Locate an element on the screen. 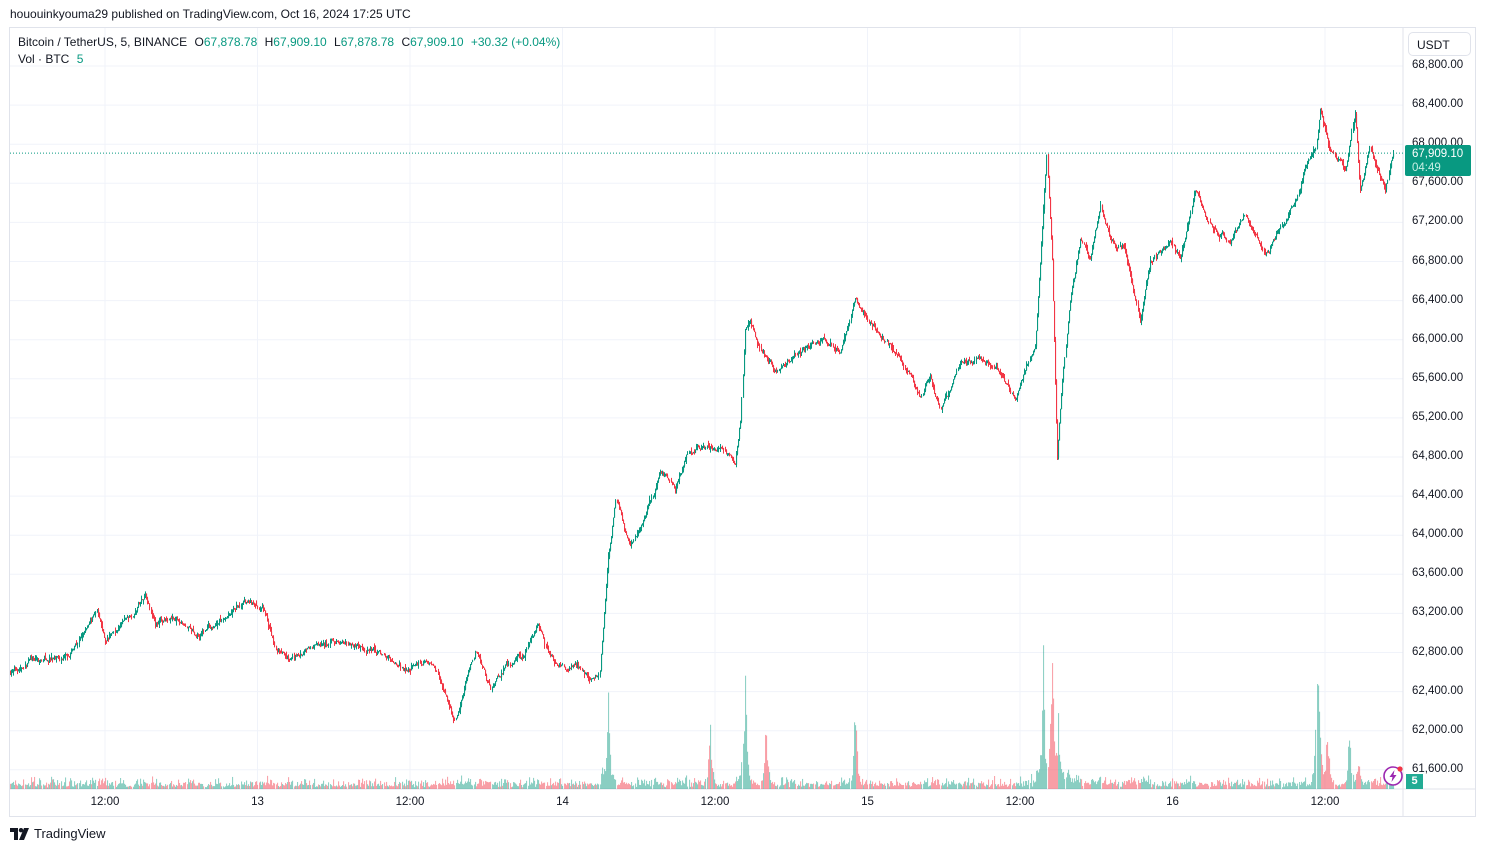 Image resolution: width=1486 pixels, height=852 pixels. lightning-bolt-icon is located at coordinates (1393, 776).